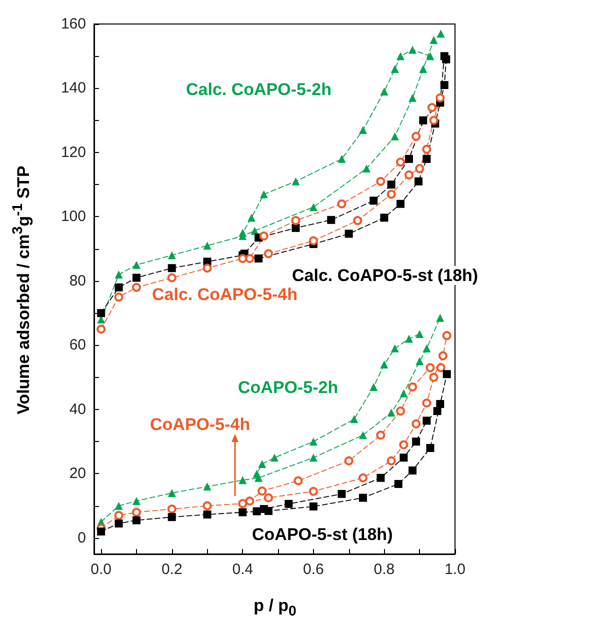 The width and height of the screenshot is (600, 628). What do you see at coordinates (259, 89) in the screenshot?
I see `text: Calc. CoAPO-5-2h` at bounding box center [259, 89].